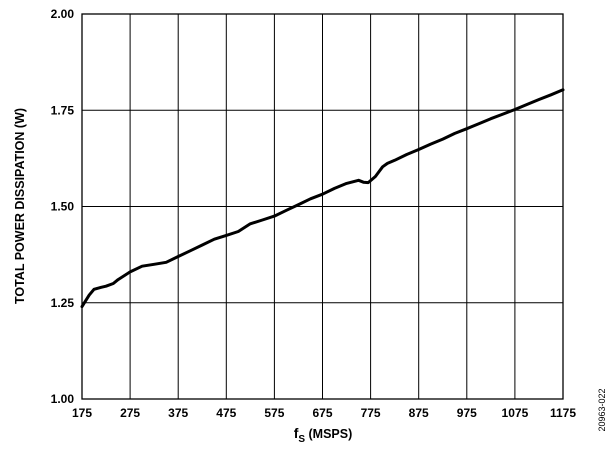  What do you see at coordinates (82, 413) in the screenshot?
I see `x-tick-label: 175` at bounding box center [82, 413].